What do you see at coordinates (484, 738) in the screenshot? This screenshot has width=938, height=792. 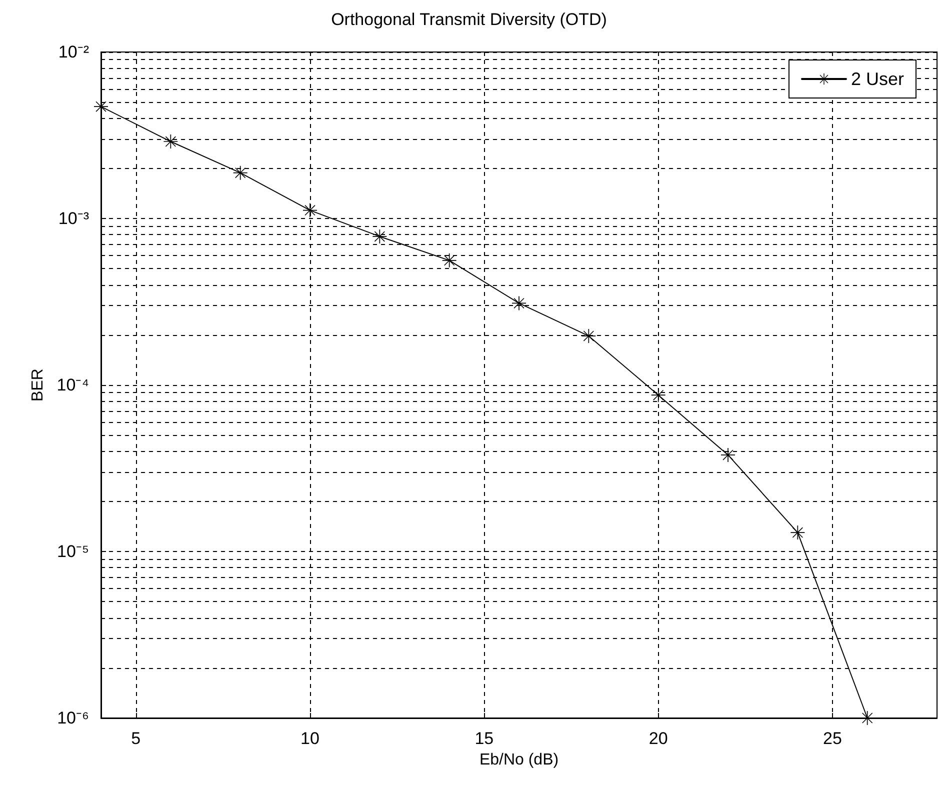 I see `x-tick-label: 15` at bounding box center [484, 738].